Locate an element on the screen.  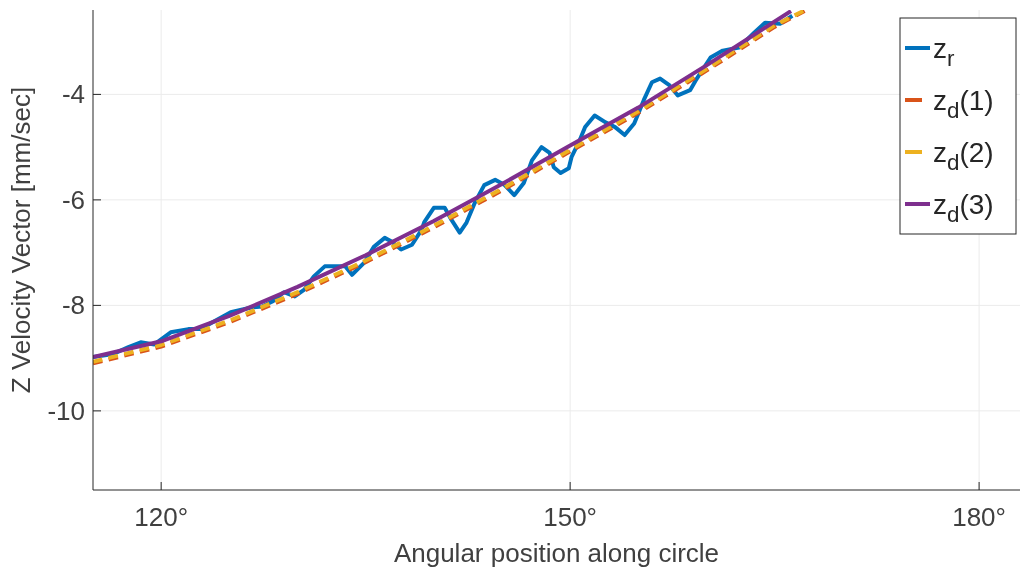
x-tick-label: 150° is located at coordinates (570, 517).